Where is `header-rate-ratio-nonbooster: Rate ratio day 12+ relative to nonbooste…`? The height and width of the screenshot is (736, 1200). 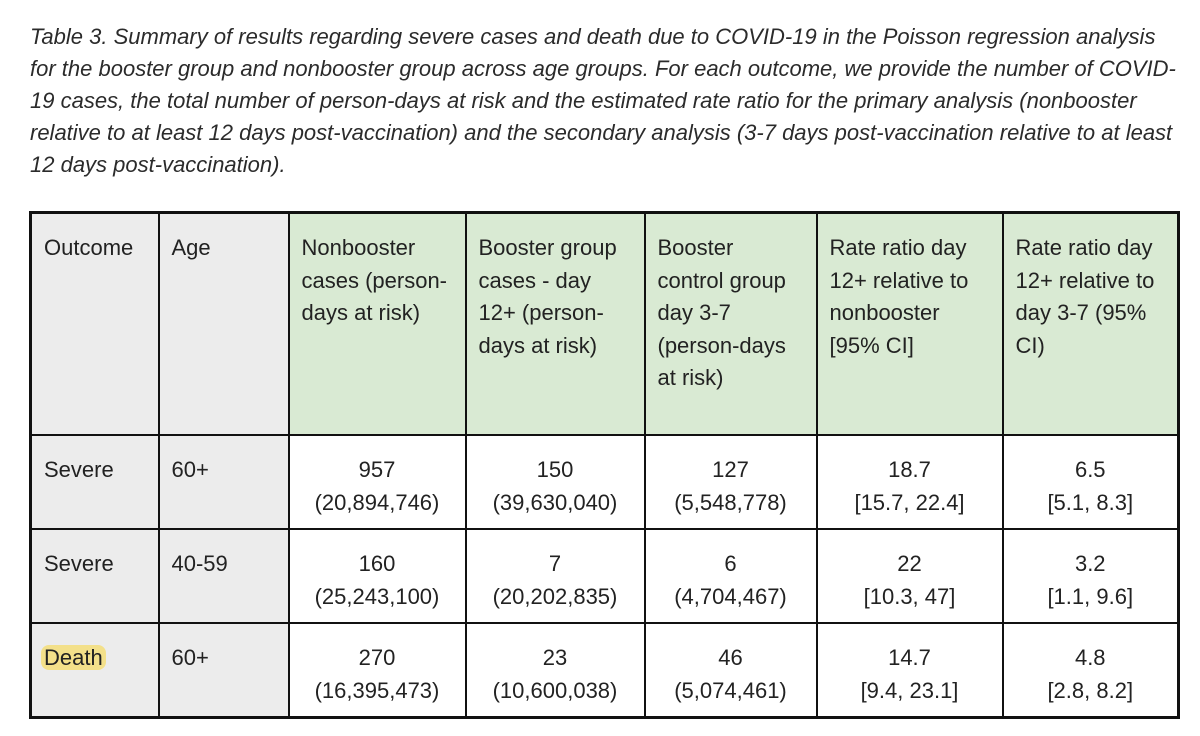
header-rate-ratio-nonbooster: Rate ratio day 12+ relative to nonbooste… is located at coordinates (909, 323).